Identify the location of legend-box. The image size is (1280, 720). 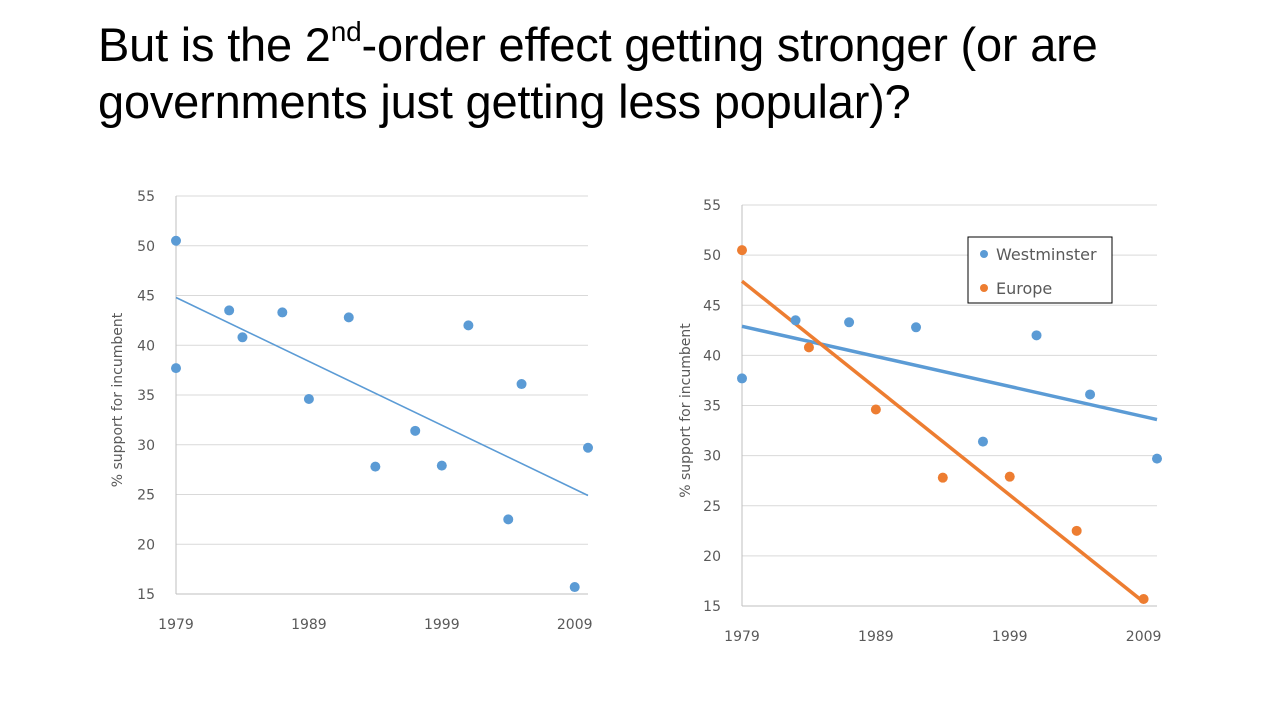
(1040, 270).